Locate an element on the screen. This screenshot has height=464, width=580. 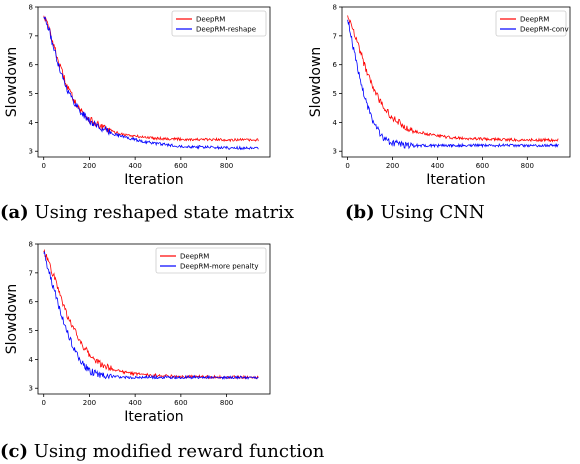
chart-a-xtick-label-1: 200 is located at coordinates (89, 166).